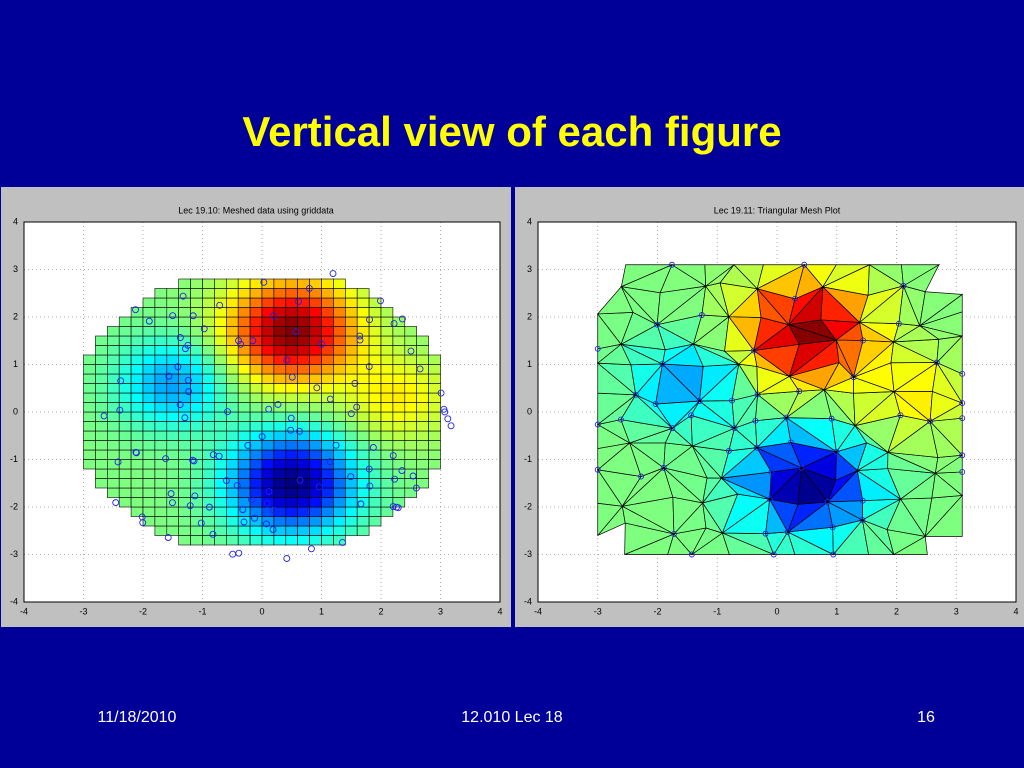 This screenshot has width=1024, height=768. I want to click on x-tick-label: -2, so click(657, 611).